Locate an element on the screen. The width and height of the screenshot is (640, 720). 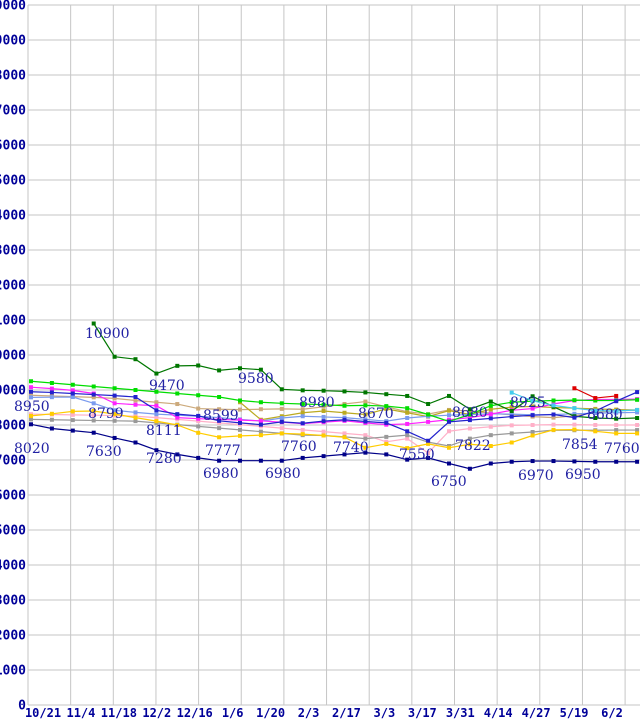
x-tick-label: 10/21 is located at coordinates (43, 713).